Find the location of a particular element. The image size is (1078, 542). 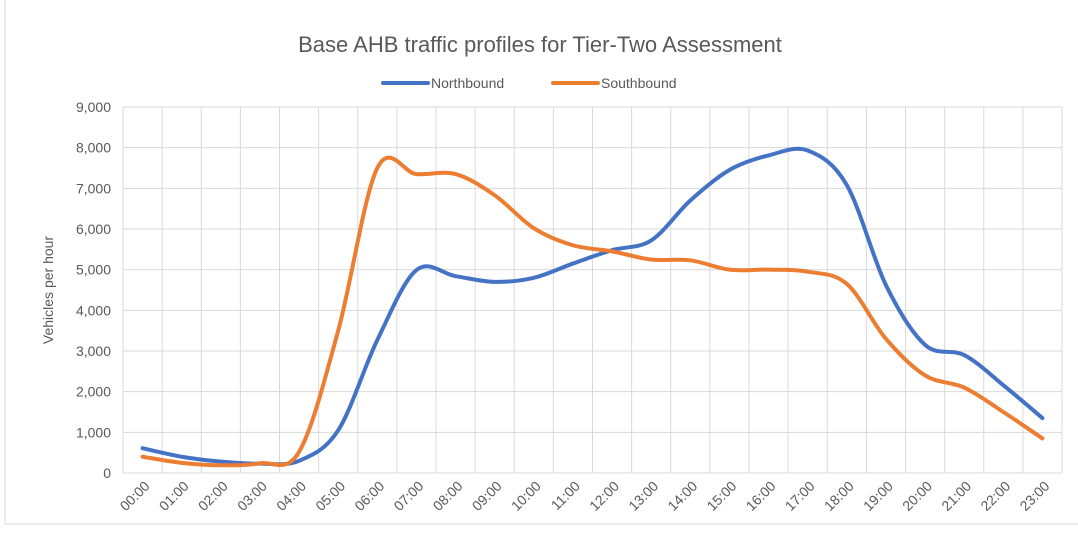

y-tick-label: 3,000 is located at coordinates (93, 351).